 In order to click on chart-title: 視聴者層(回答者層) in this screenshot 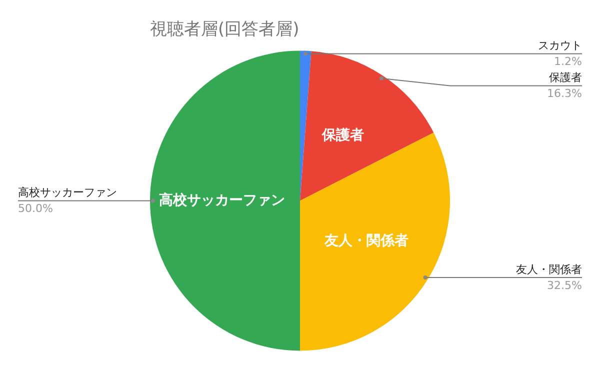, I will do `click(225, 30)`.